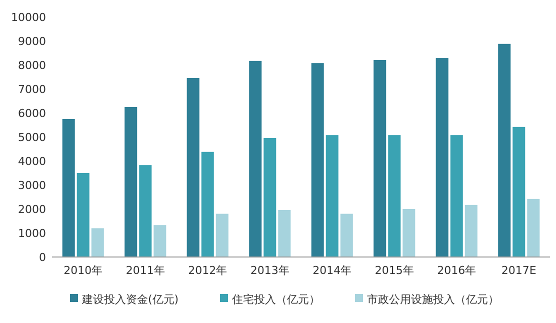 This screenshot has width=556, height=323. I want to click on y-tick-label: 9000, so click(32, 41).